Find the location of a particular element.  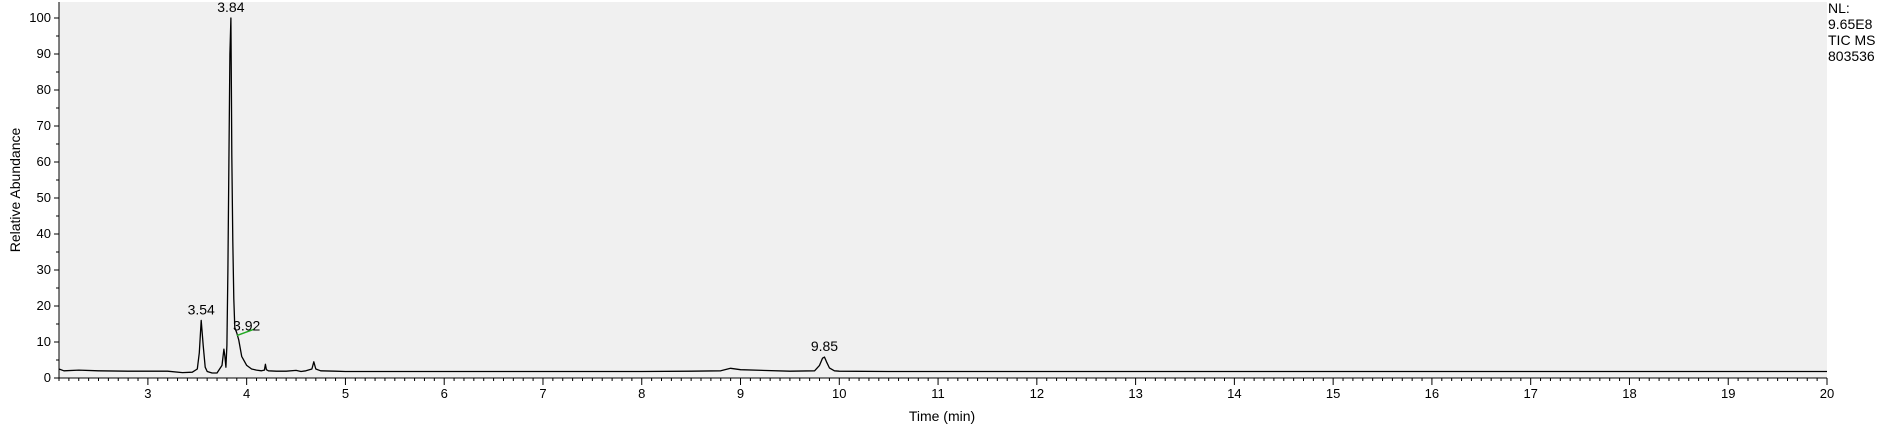

x-tick-label: 16 is located at coordinates (1432, 393).